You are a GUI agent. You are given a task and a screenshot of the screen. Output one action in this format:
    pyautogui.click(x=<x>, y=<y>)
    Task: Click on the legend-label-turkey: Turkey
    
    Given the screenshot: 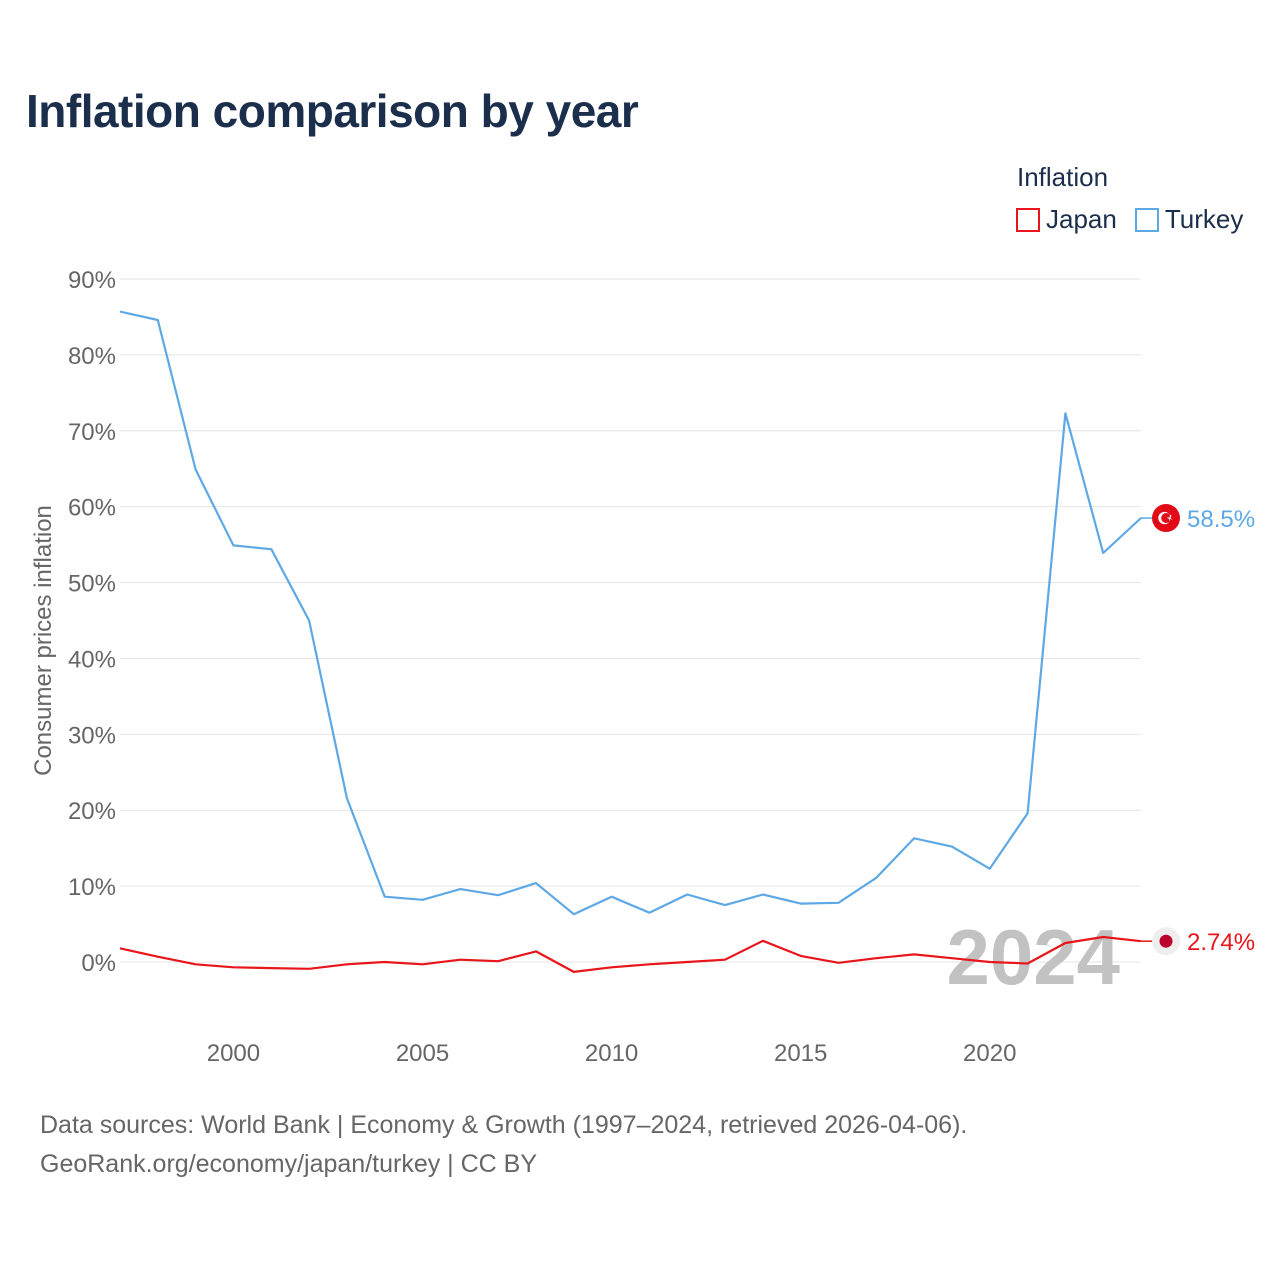 What is the action you would take?
    pyautogui.click(x=1204, y=219)
    